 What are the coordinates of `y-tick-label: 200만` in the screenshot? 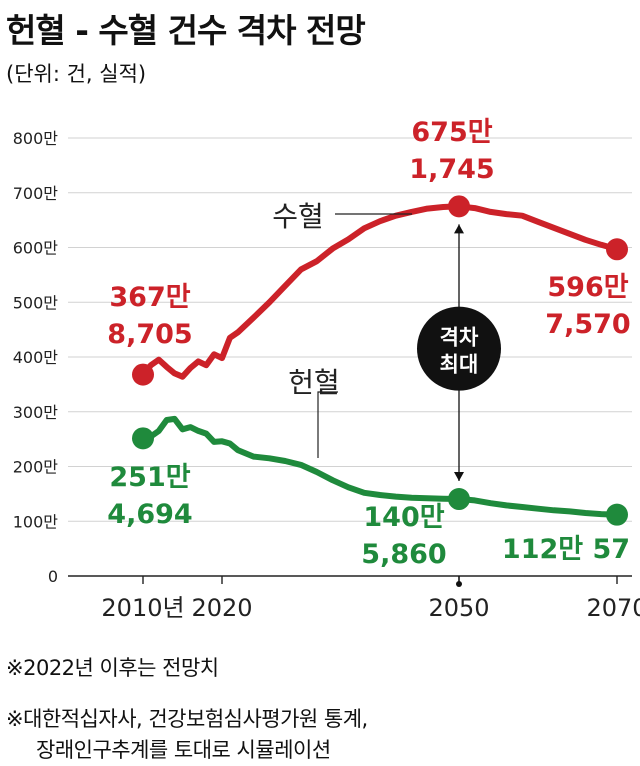 It's located at (36, 467).